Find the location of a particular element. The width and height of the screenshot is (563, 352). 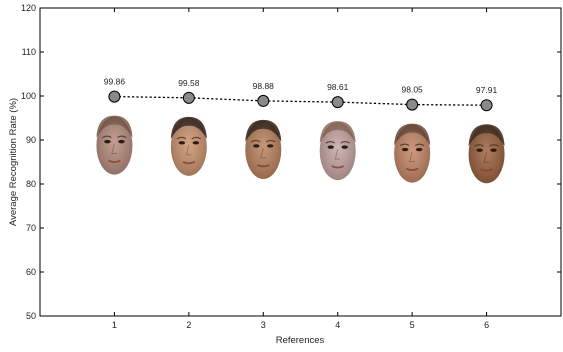

face-images is located at coordinates (300, 149).